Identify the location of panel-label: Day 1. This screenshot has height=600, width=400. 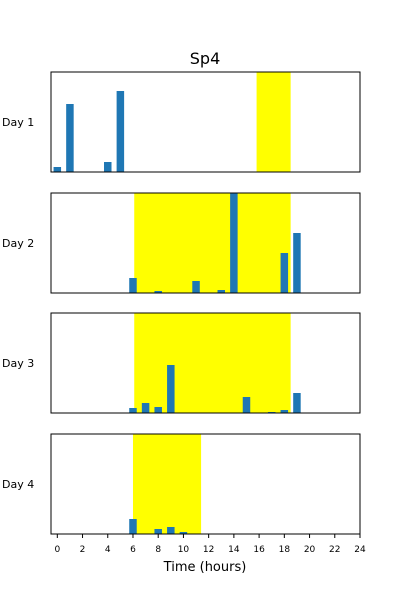
(18, 122).